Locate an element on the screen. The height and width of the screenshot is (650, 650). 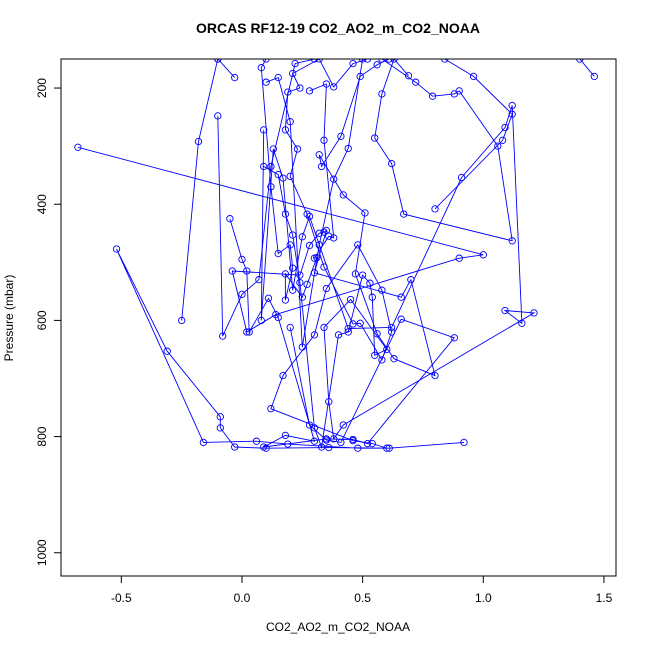
y-tick-label: 600 is located at coordinates (42, 320).